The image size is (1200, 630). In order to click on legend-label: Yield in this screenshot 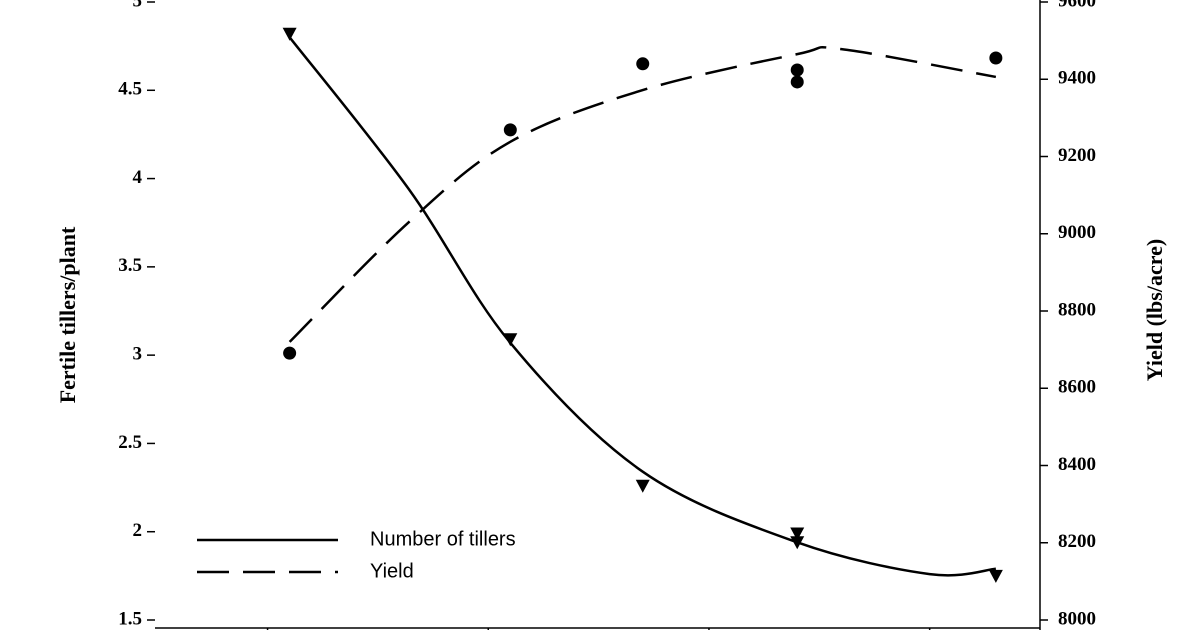, I will do `click(392, 571)`.